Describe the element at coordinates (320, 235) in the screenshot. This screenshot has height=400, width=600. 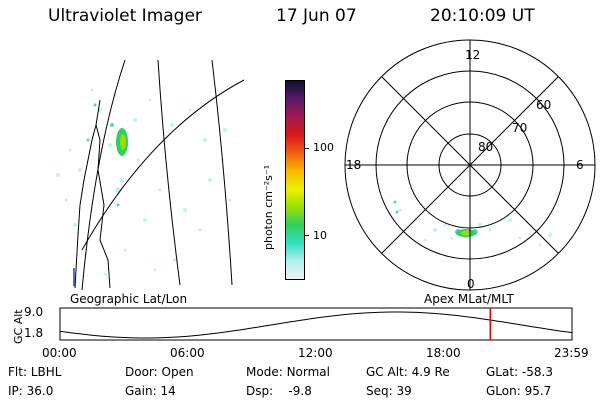
I see `colorbar-tick-10: 10` at that location.